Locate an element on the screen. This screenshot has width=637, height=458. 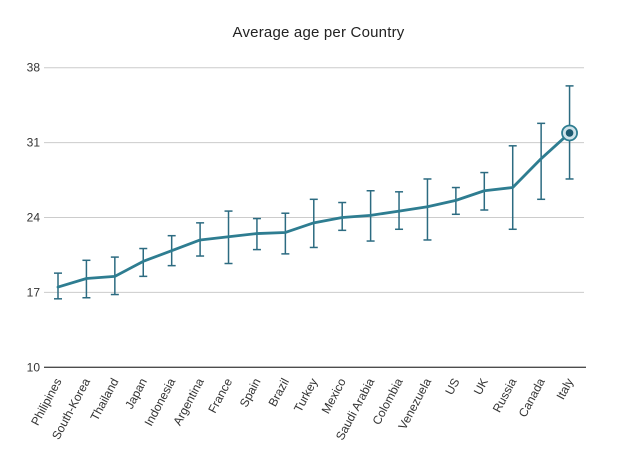
x-tick-label: Turkey is located at coordinates (305, 395).